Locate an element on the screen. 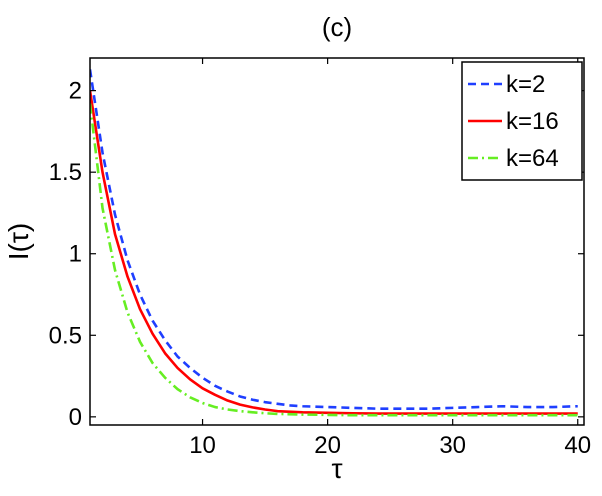 This screenshot has height=496, width=602. y-tick-label: 2 is located at coordinates (75, 91).